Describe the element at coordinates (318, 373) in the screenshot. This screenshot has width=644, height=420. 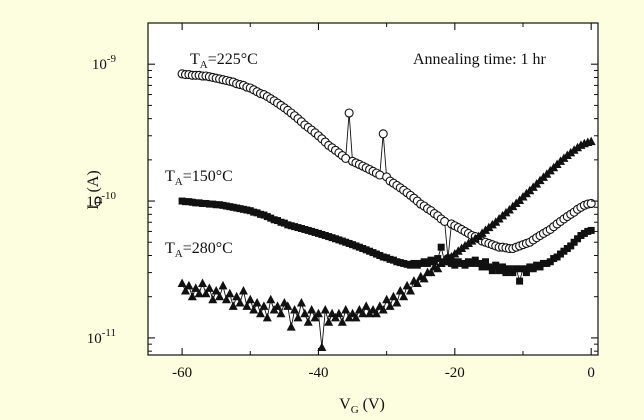
I see `x-tick-label: -40` at that location.